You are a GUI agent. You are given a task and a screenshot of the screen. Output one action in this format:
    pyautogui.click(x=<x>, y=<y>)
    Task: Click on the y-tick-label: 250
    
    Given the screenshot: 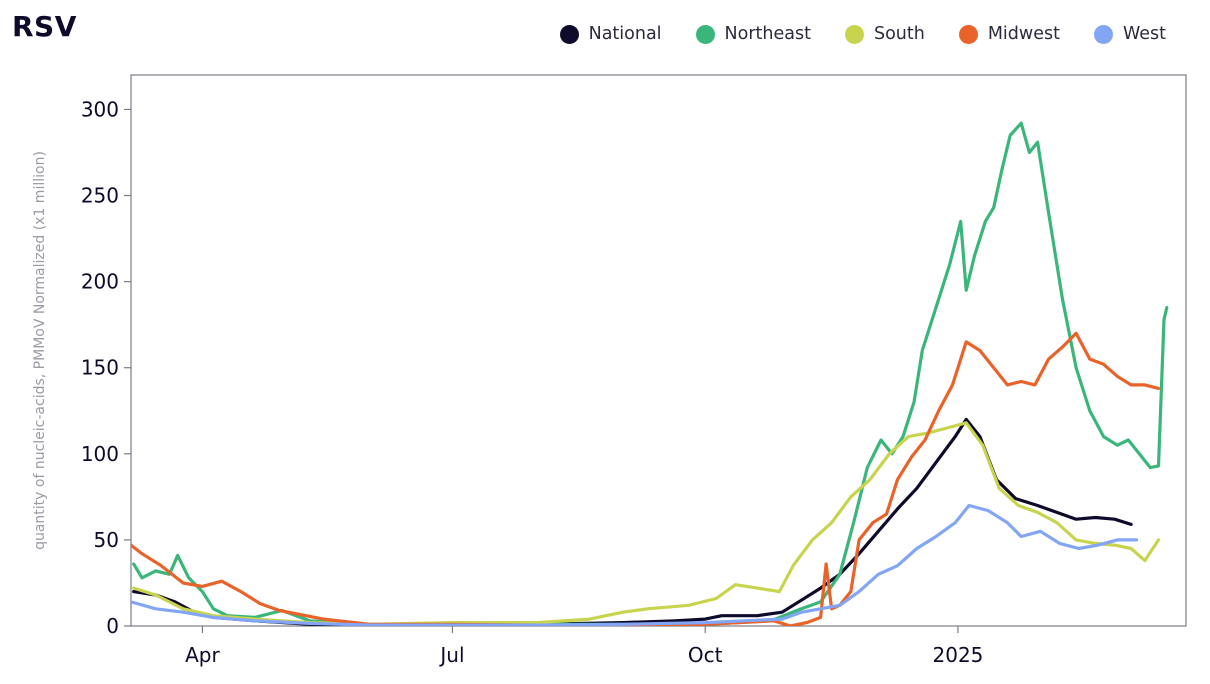 What is the action you would take?
    pyautogui.click(x=100, y=196)
    